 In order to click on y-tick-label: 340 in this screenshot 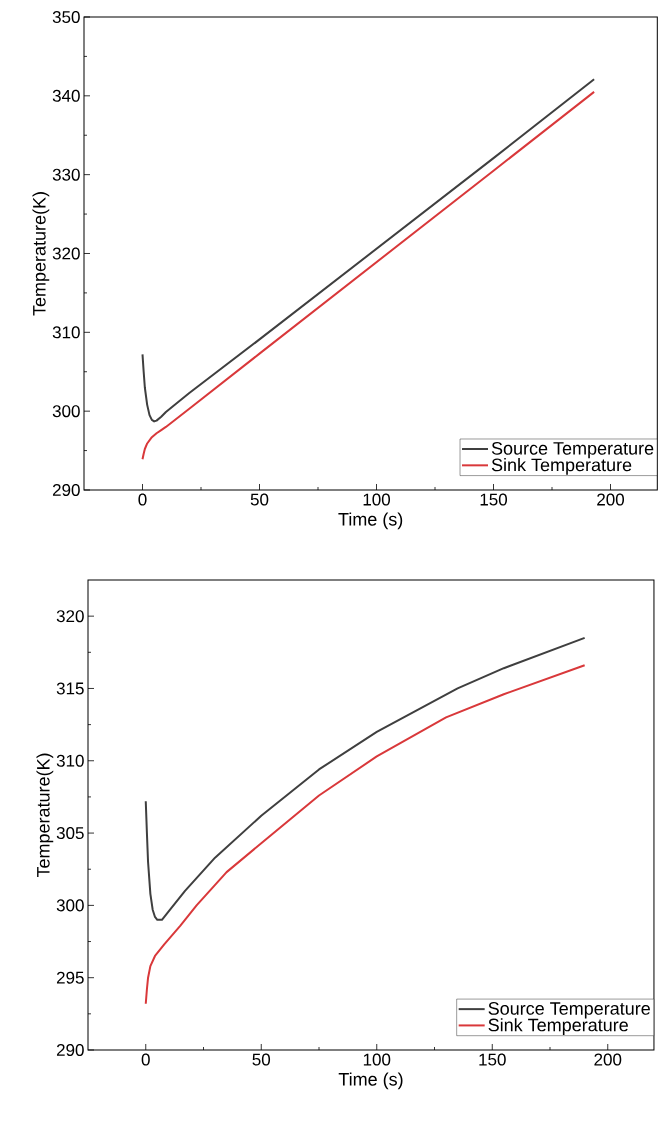, I will do `click(66, 95)`.